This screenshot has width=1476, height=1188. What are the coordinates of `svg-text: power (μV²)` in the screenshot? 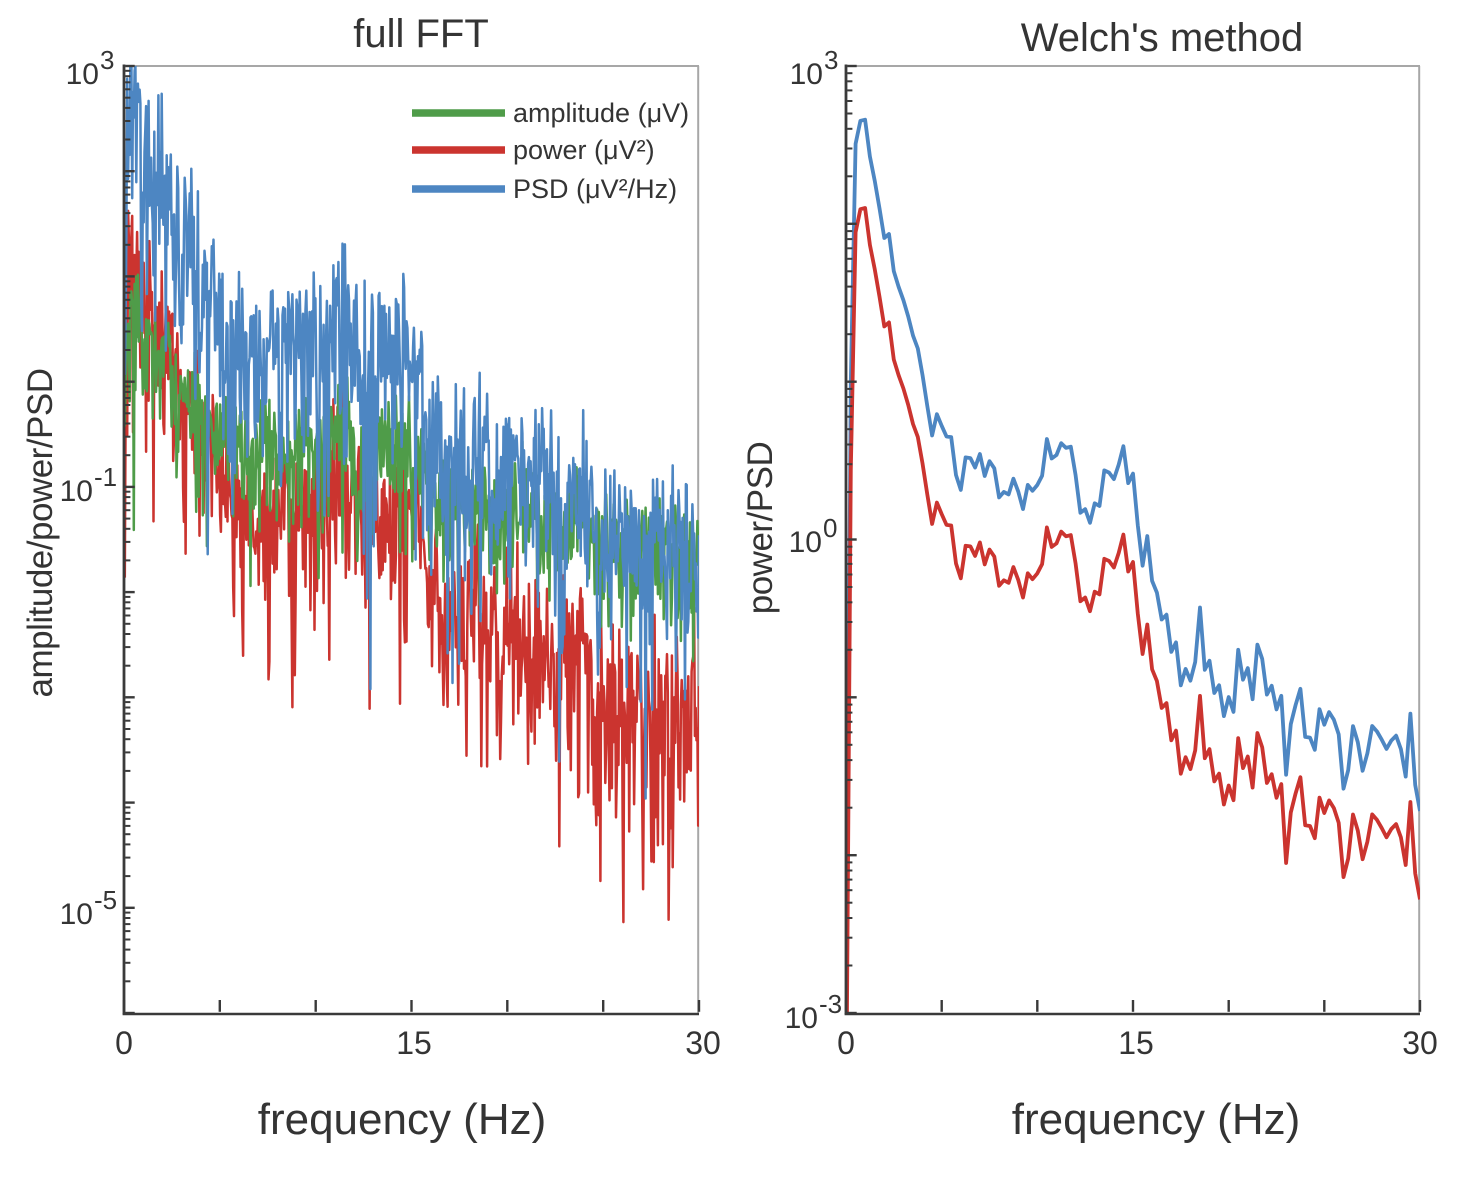 It's located at (584, 150).